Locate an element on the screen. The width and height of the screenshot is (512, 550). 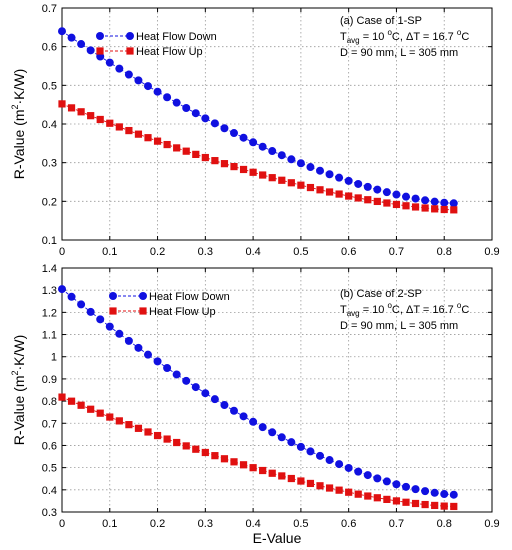
y-tick-label: 1.2 is located at coordinates (49, 313).